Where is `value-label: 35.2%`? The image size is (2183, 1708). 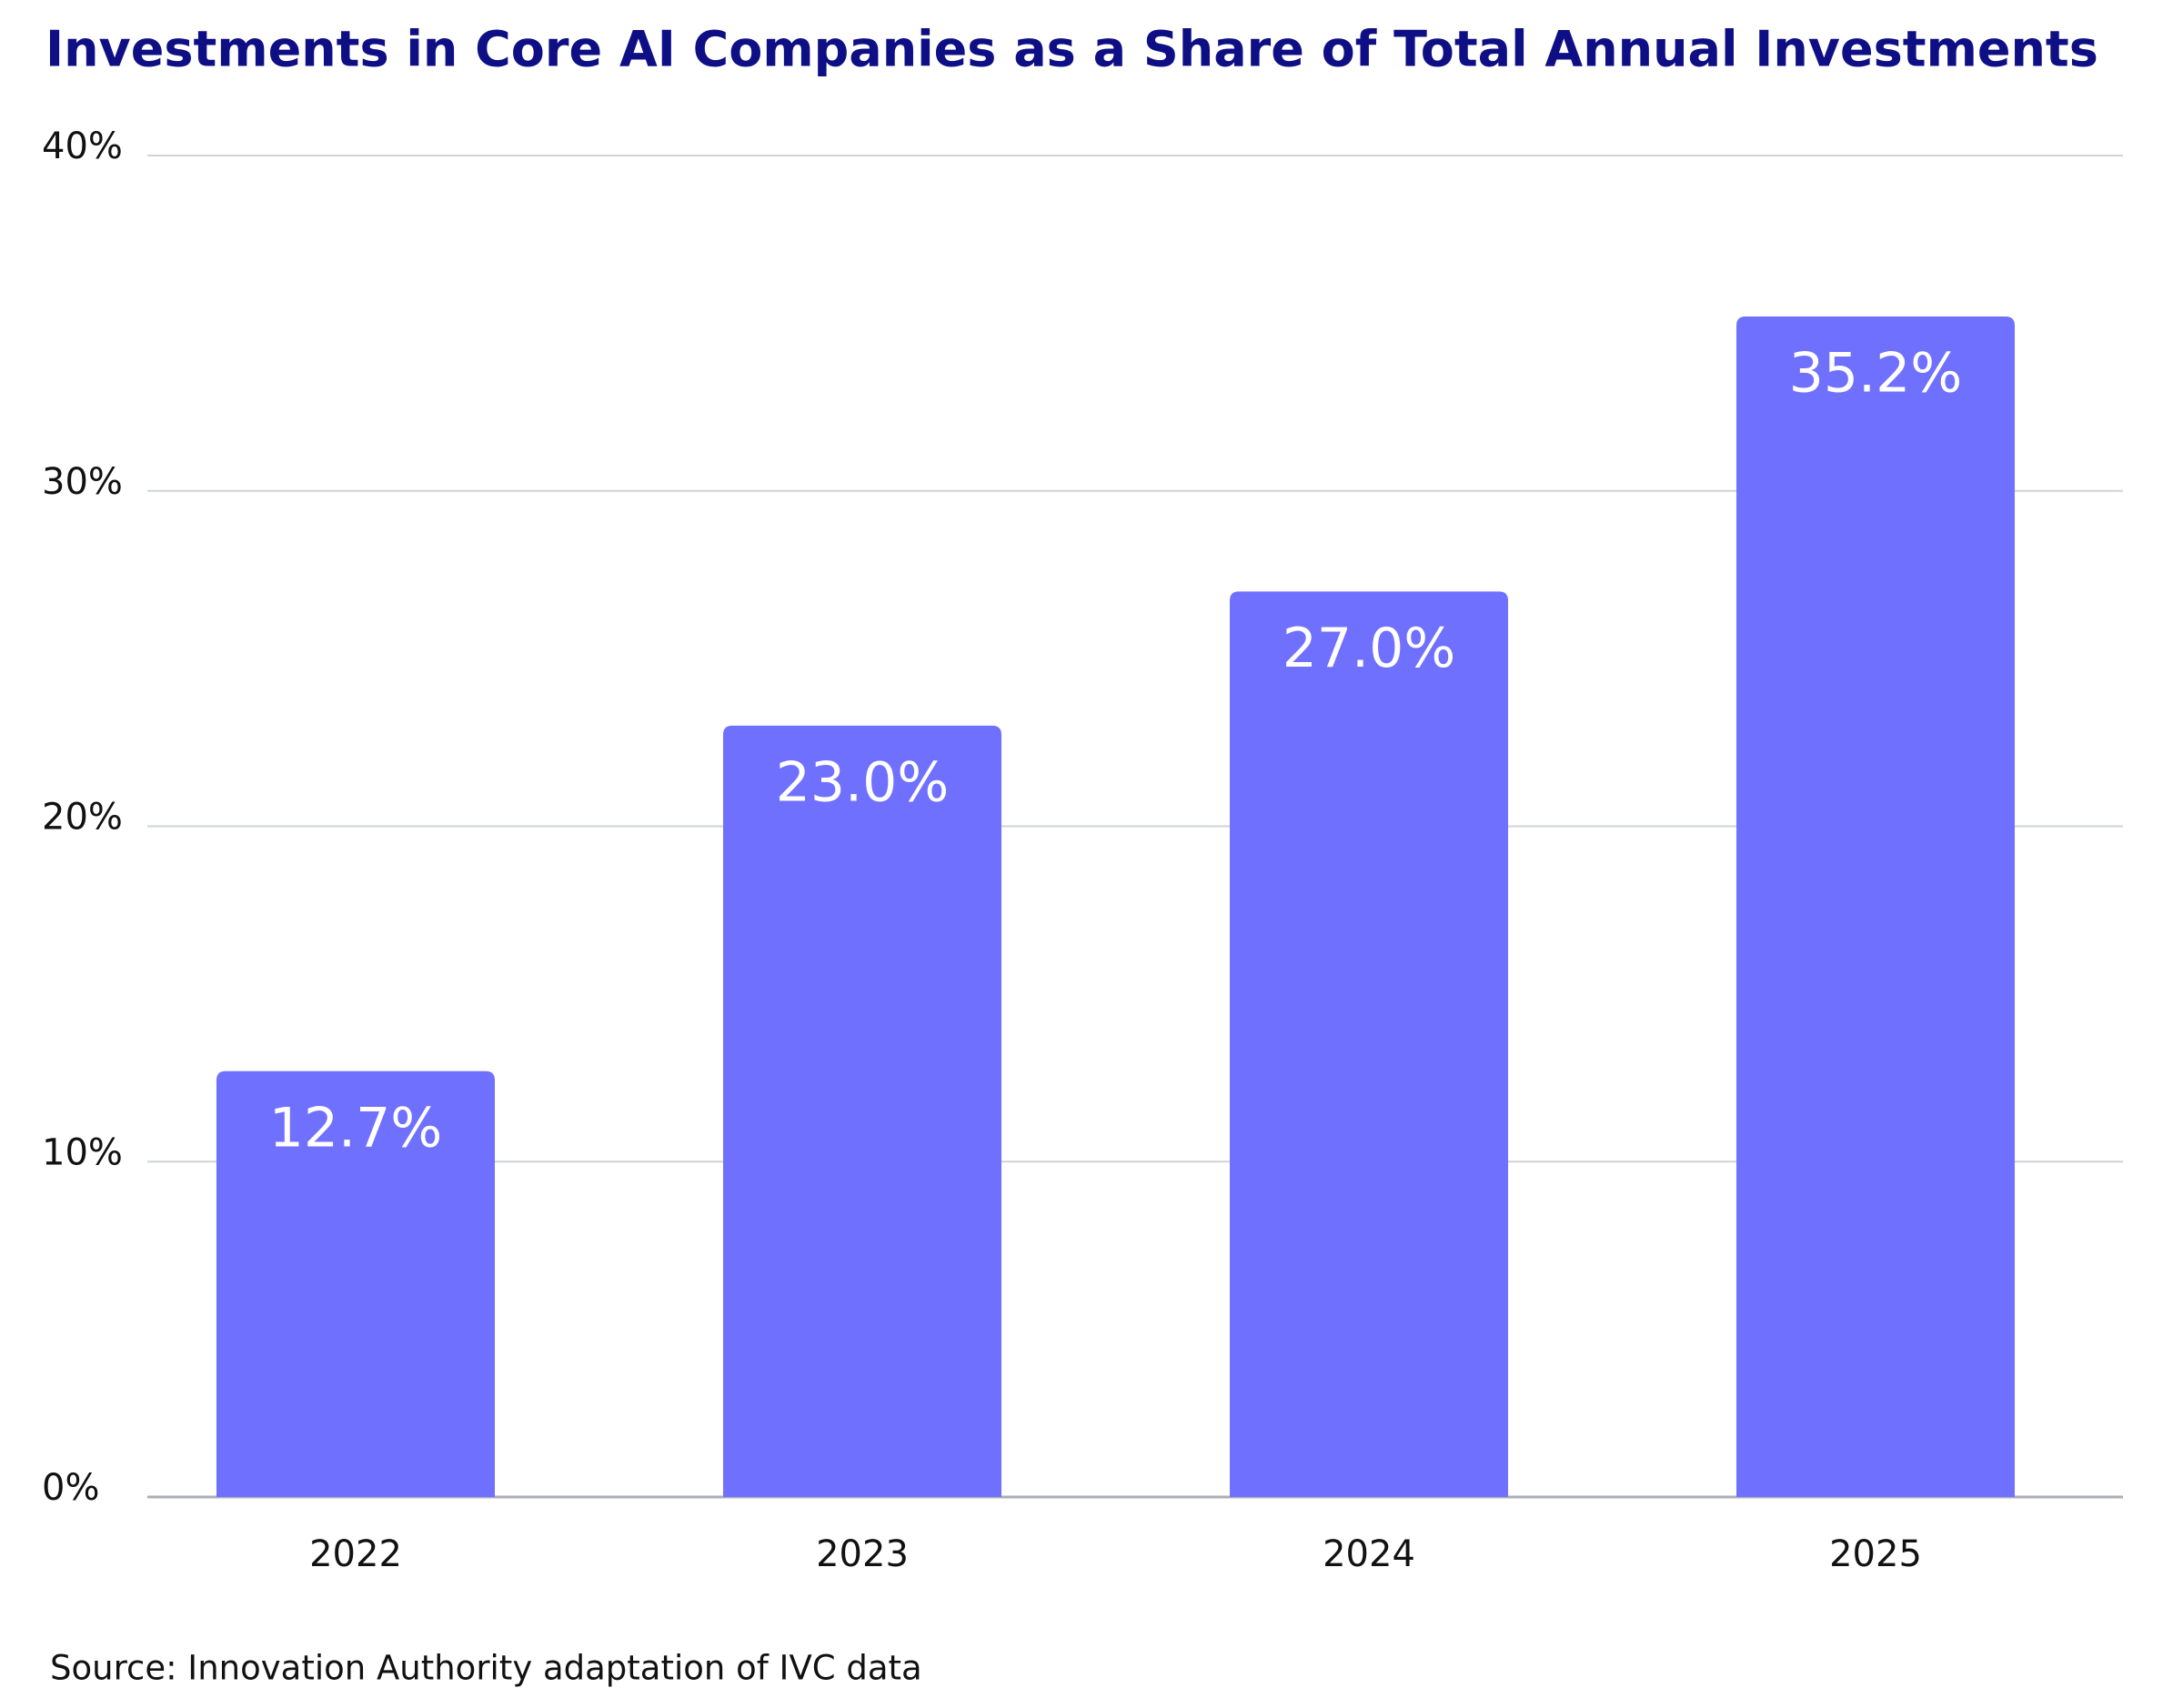 value-label: 35.2% is located at coordinates (1876, 374).